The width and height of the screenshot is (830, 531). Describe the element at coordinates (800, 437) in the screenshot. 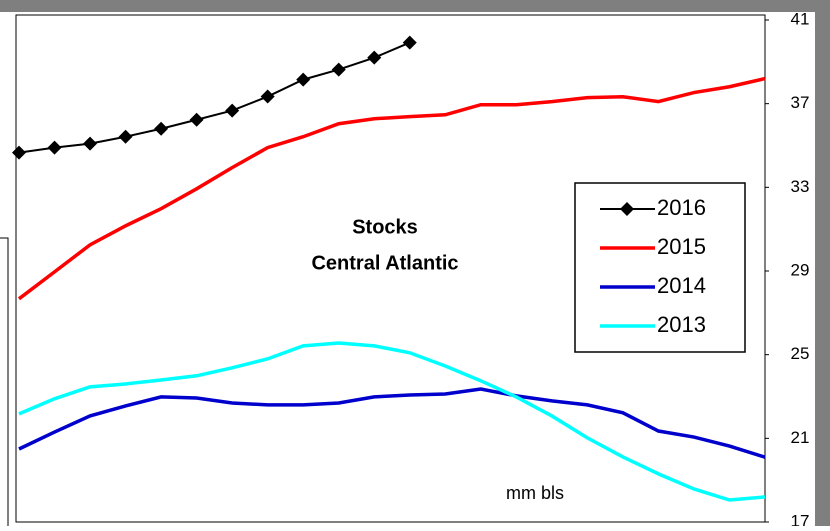

I see `y-tick-label: 21` at that location.